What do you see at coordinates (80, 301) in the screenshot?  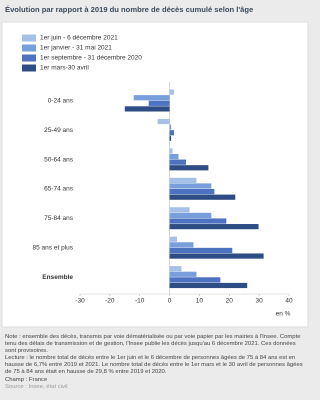 I see `x-tick-label: -30` at bounding box center [80, 301].